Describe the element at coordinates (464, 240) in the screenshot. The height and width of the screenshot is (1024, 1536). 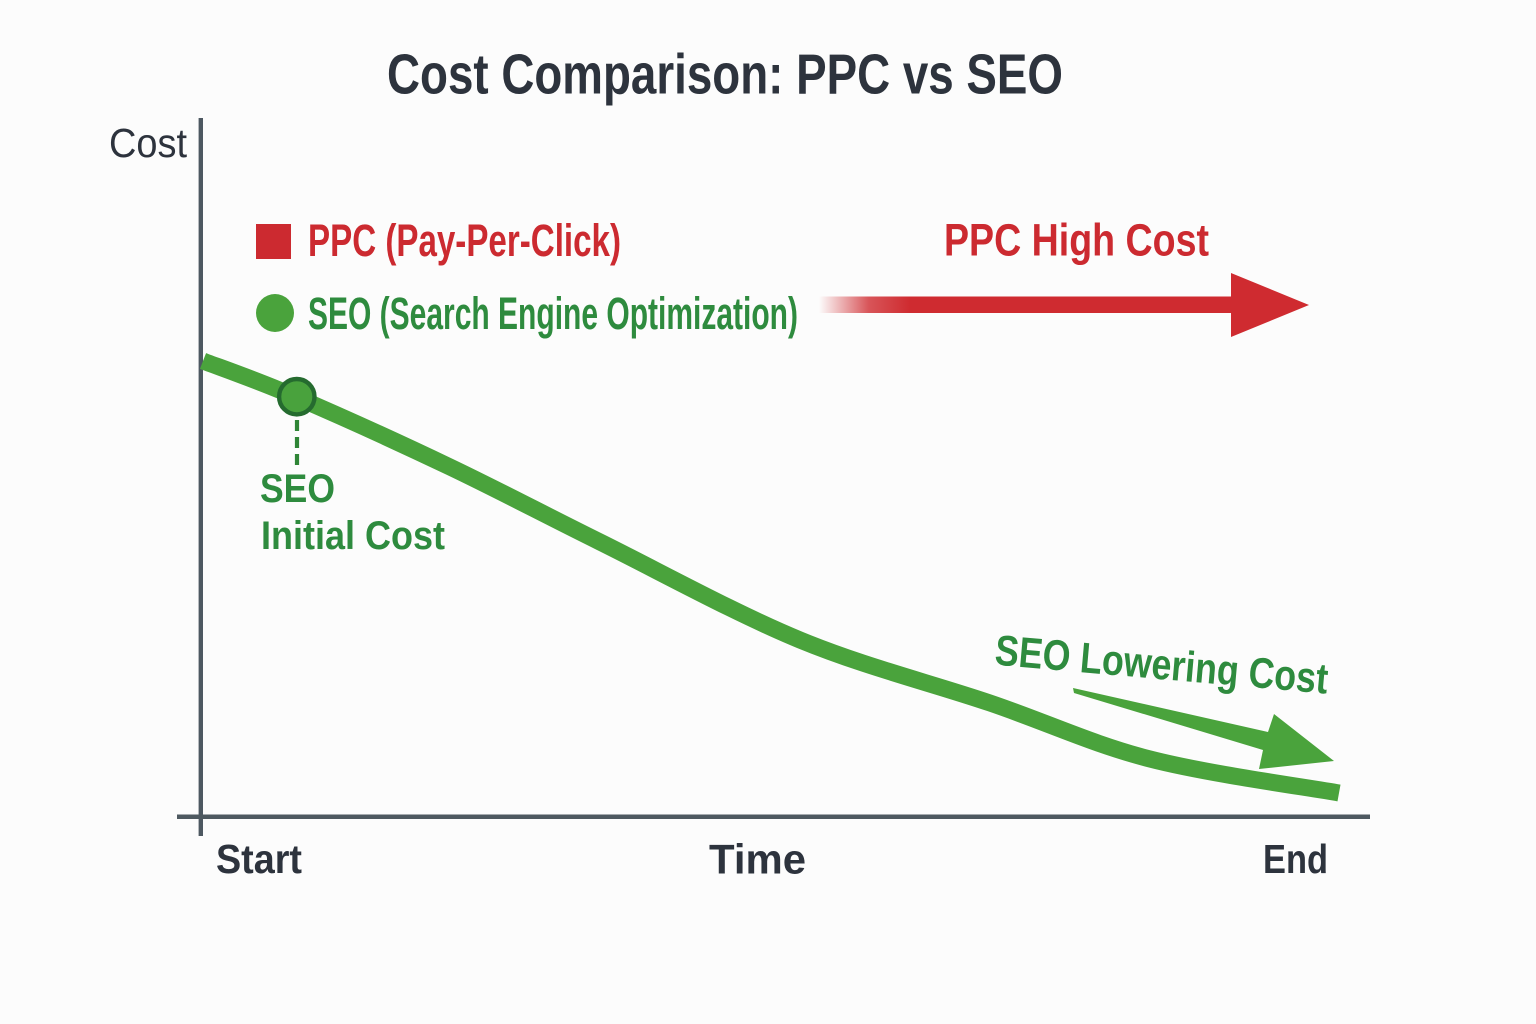
I see `svg-text: PPC (Pay-Per-Click)` at that location.